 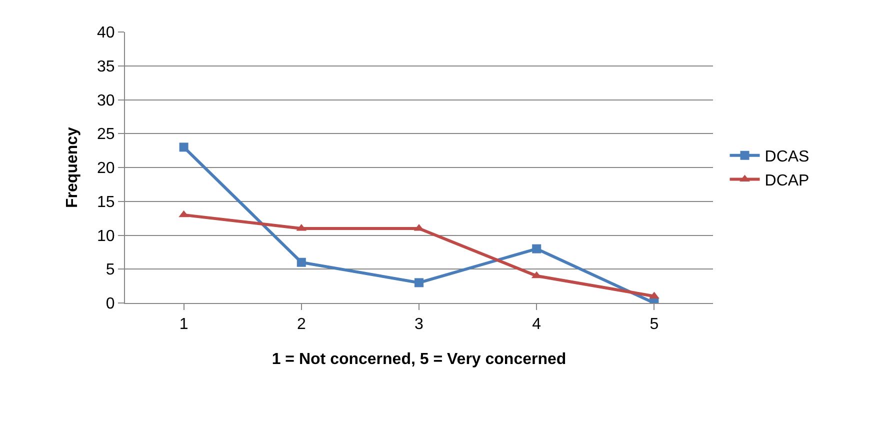 I want to click on y-tick-label: 10, so click(x=106, y=236).